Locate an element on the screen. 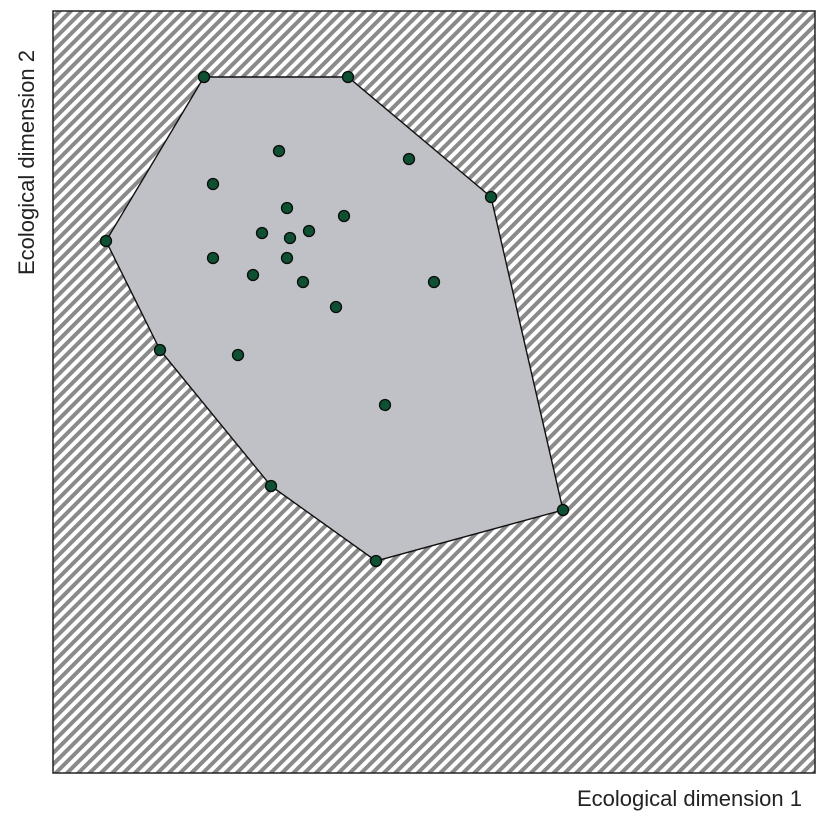  x-axis-label: Ecological dimension 1 is located at coordinates (689, 798).